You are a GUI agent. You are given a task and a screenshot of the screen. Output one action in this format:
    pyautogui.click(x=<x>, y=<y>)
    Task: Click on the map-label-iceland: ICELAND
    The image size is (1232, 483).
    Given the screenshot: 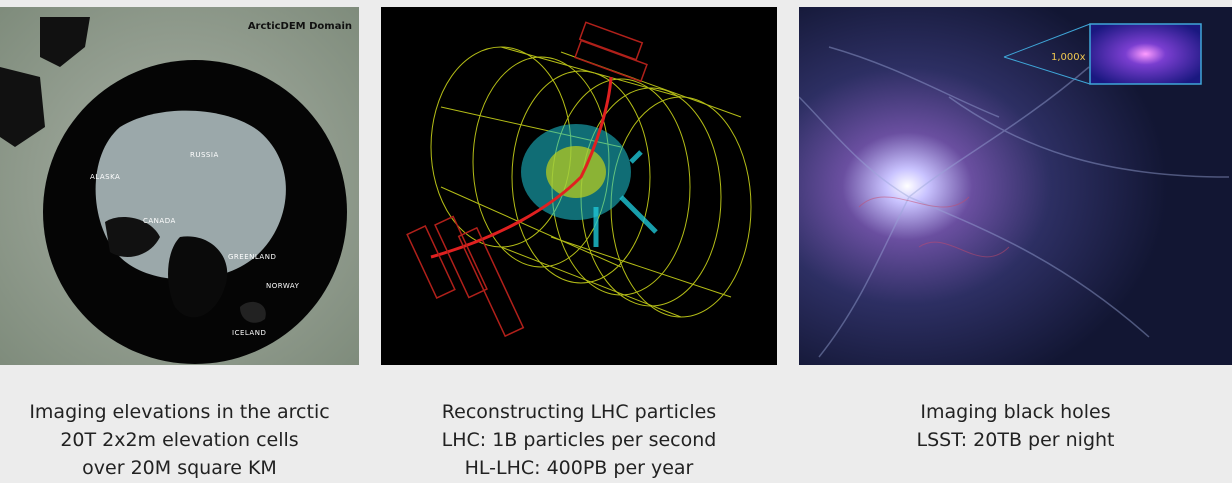 What is the action you would take?
    pyautogui.click(x=249, y=333)
    